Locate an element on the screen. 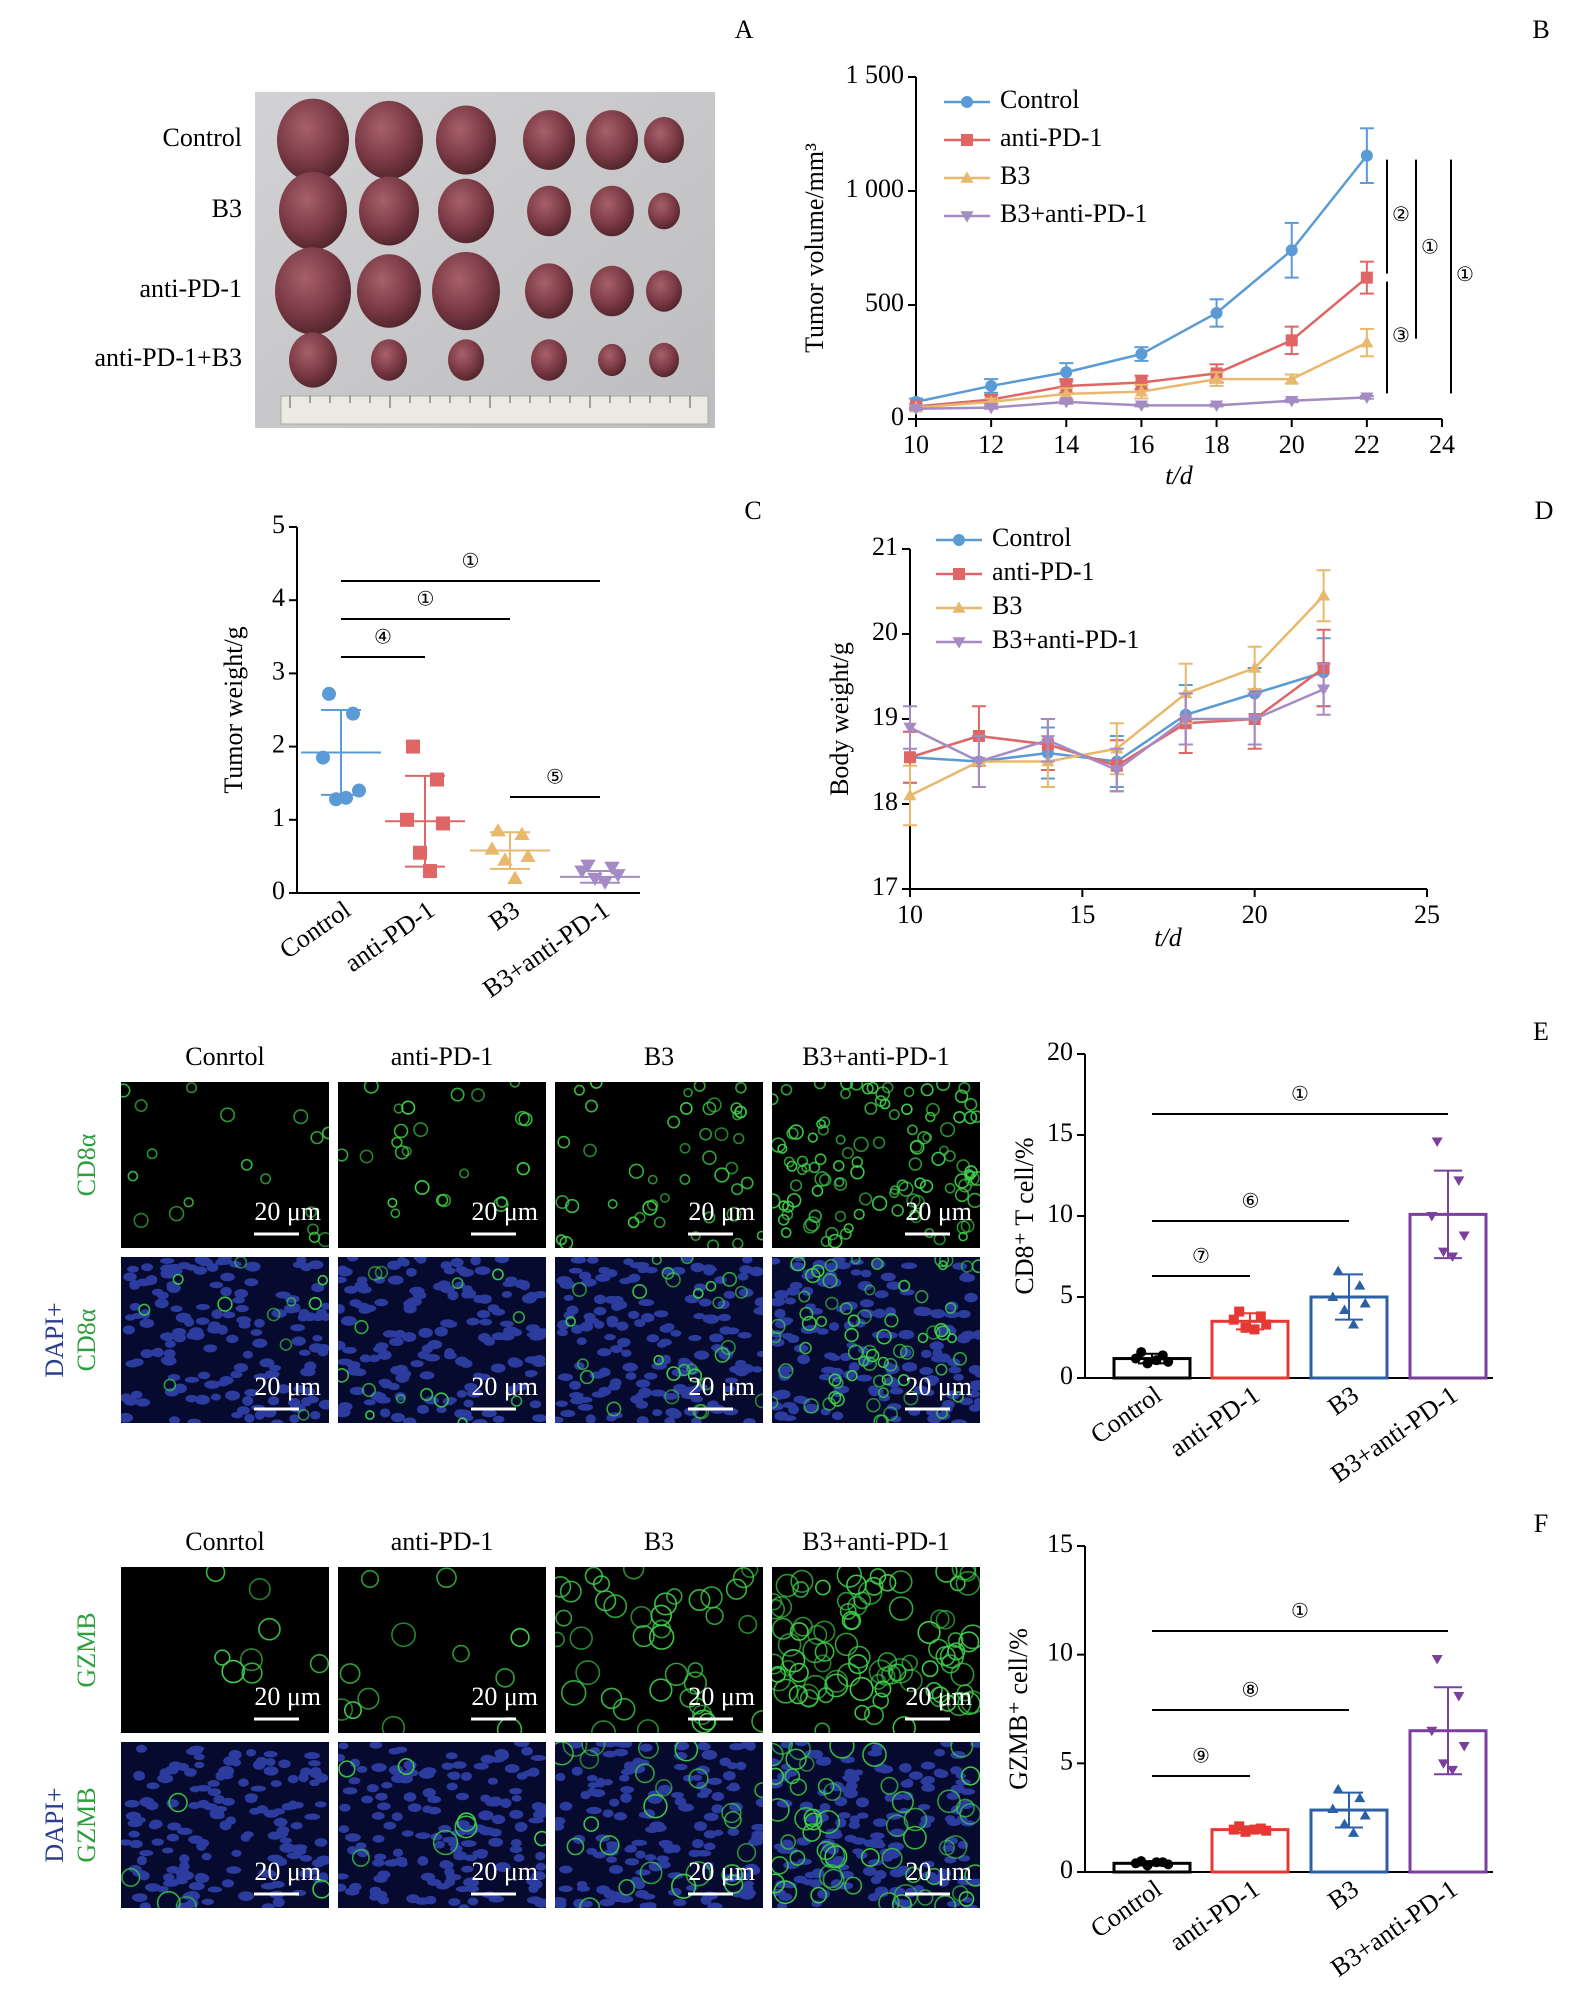  y-axis-label: CD8⁺ T cell/% is located at coordinates (1024, 1215).